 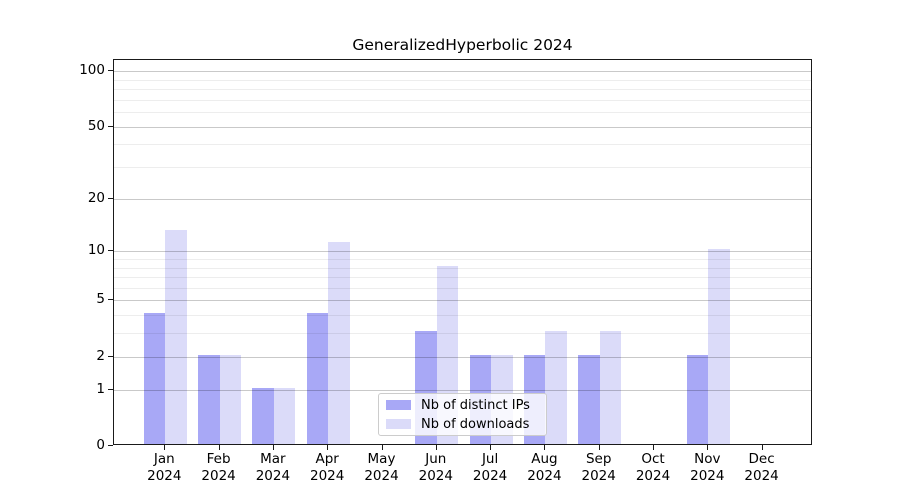 I want to click on y-axis-label: 1, so click(x=100, y=388).